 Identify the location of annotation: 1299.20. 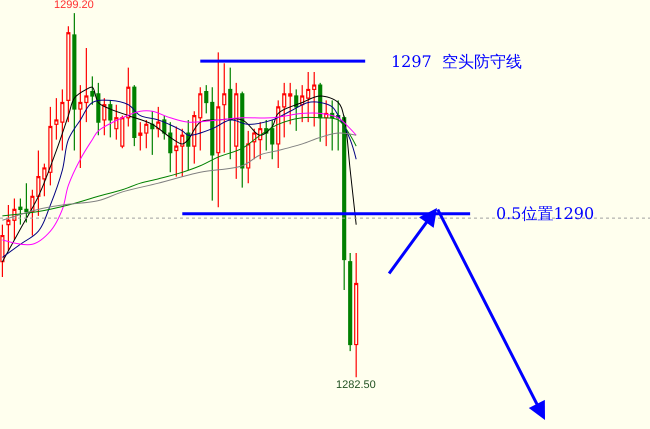
(74, 5).